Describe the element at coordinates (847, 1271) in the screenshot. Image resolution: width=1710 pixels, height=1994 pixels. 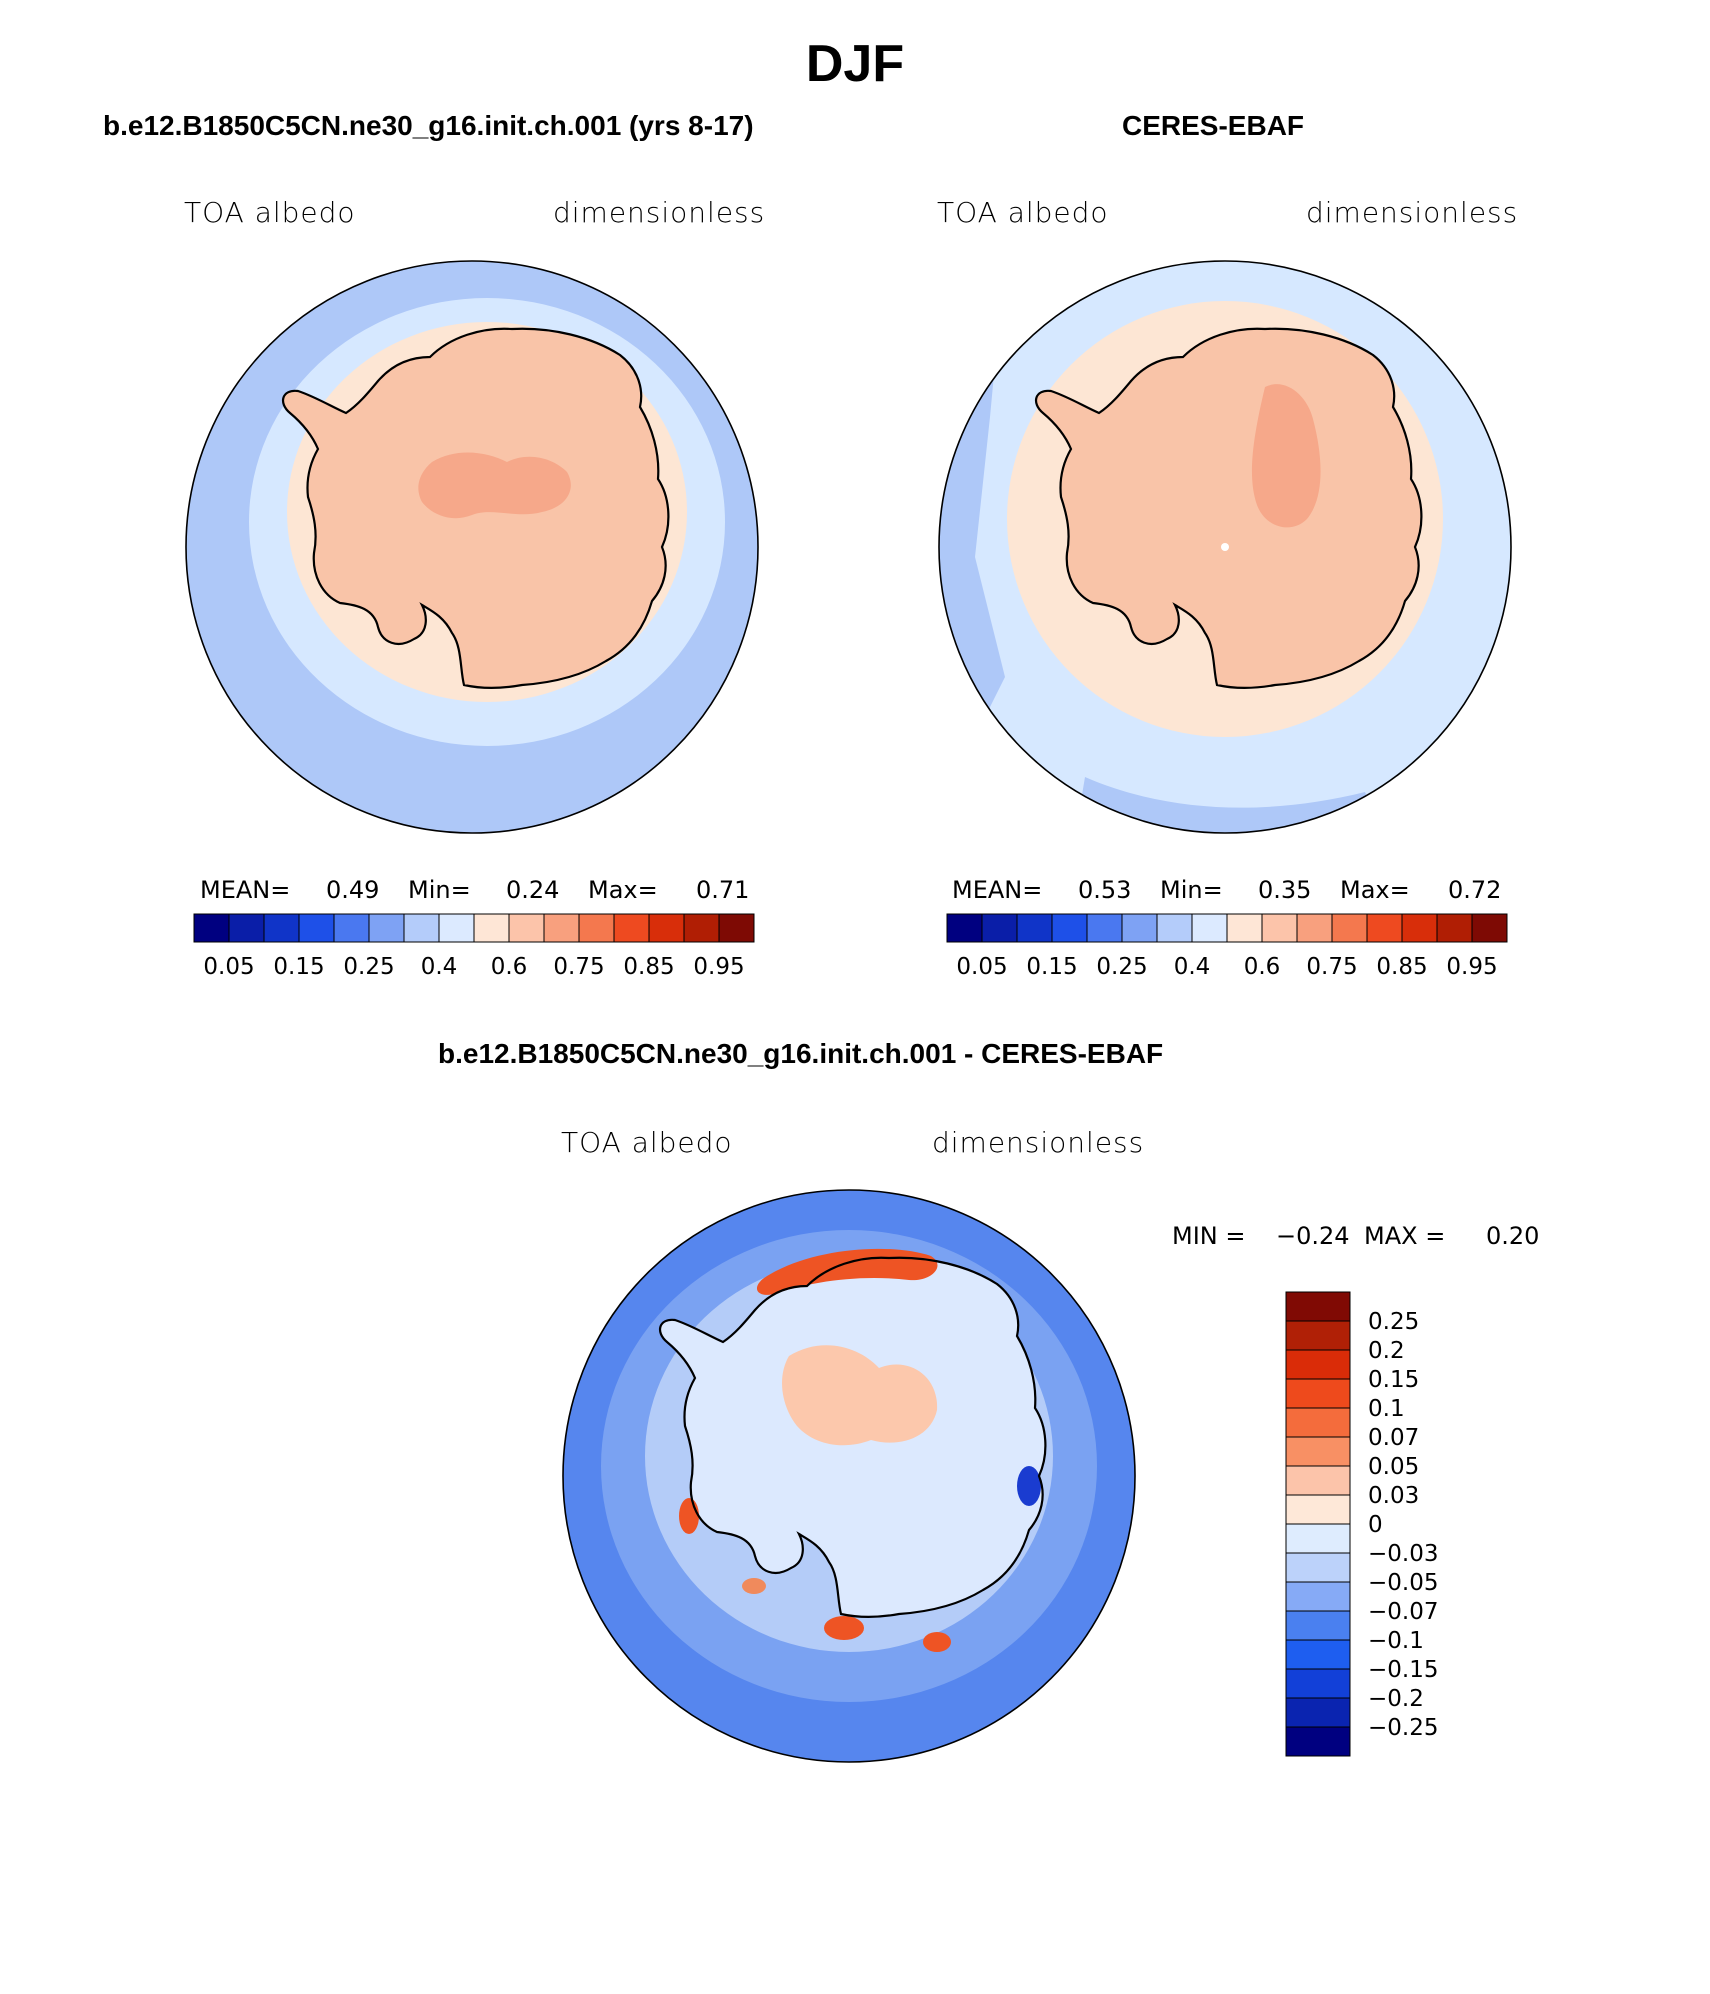
I see `positive-arc-north` at that location.